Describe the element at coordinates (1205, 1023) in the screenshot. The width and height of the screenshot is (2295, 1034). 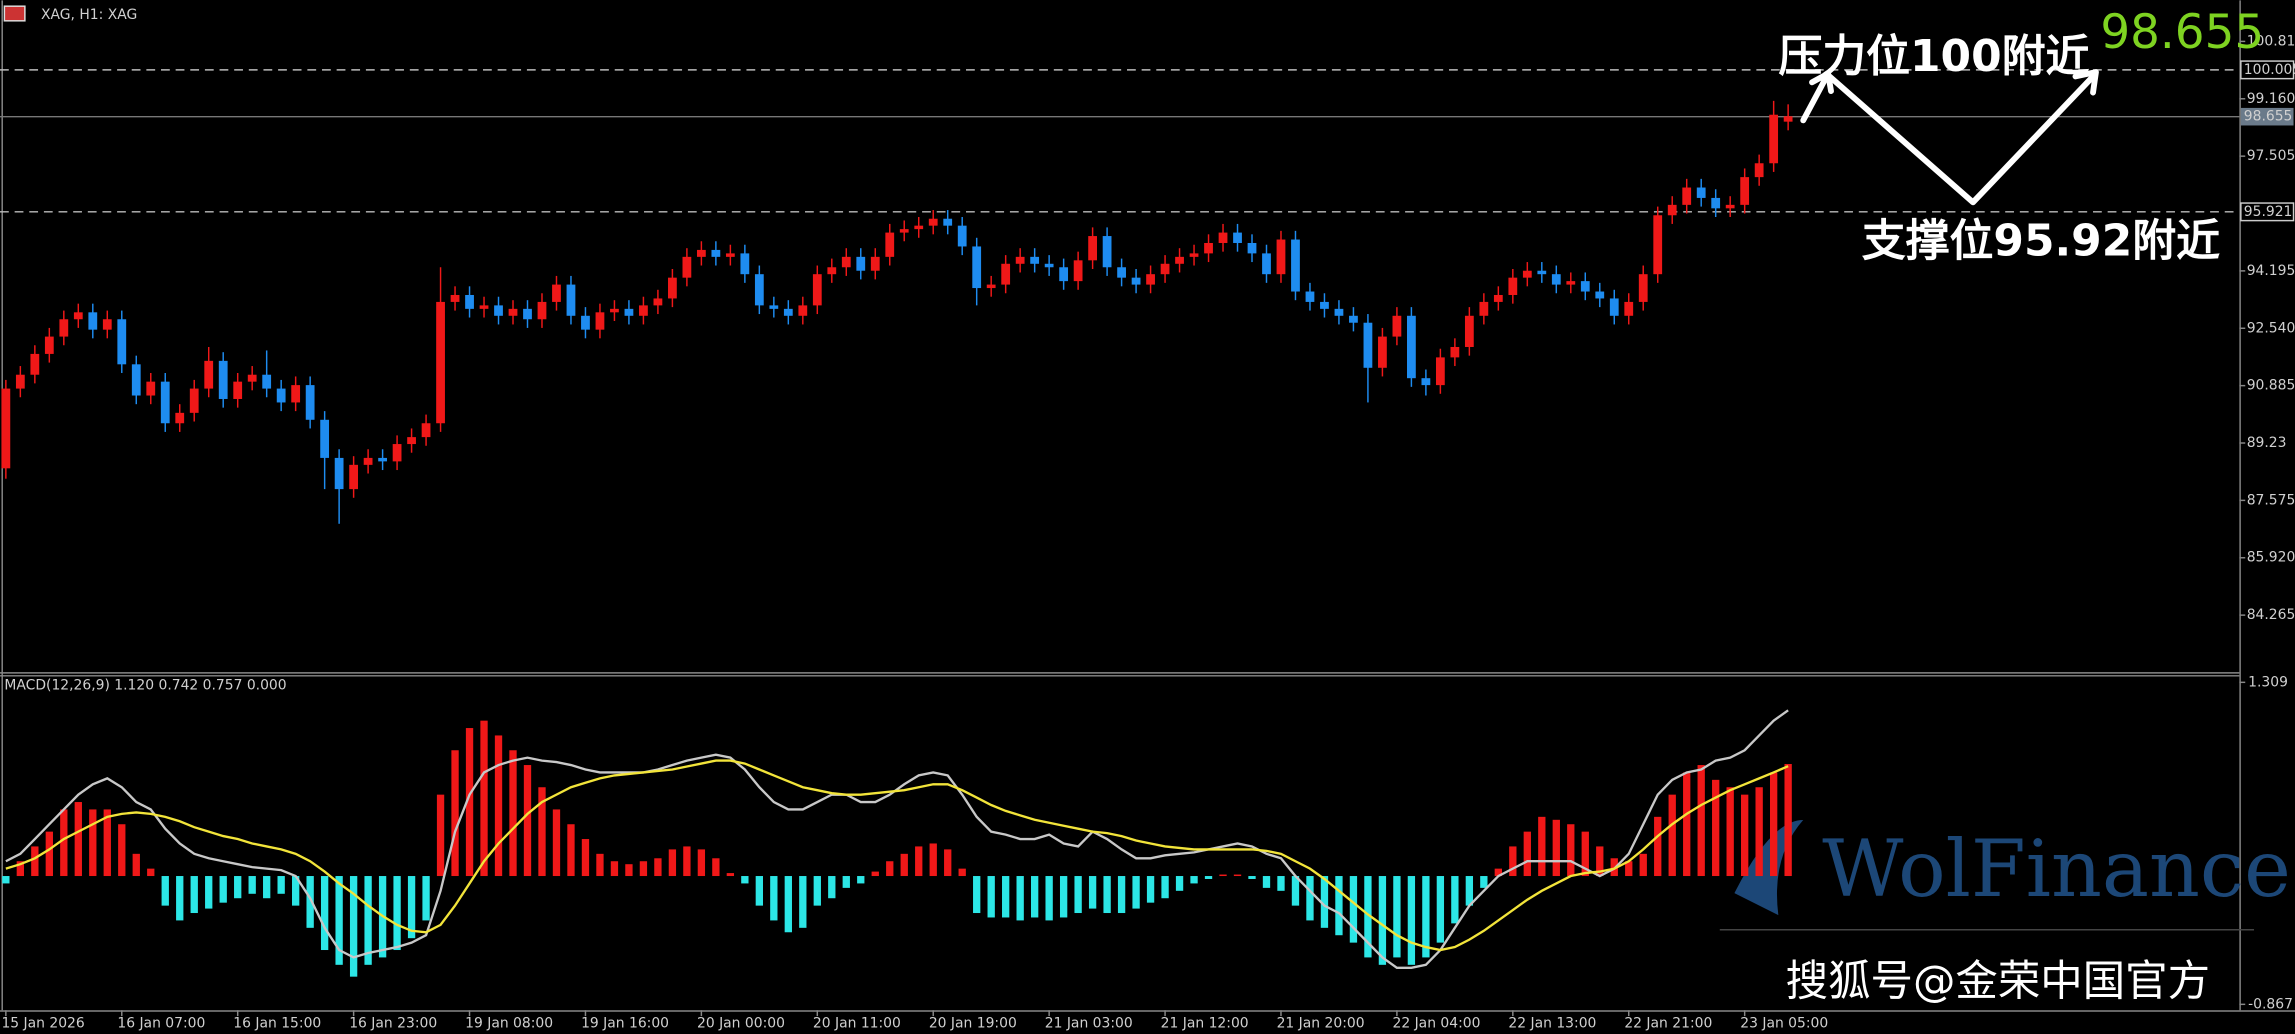
I see `x-tick-label: 21 Jan 12:00` at that location.